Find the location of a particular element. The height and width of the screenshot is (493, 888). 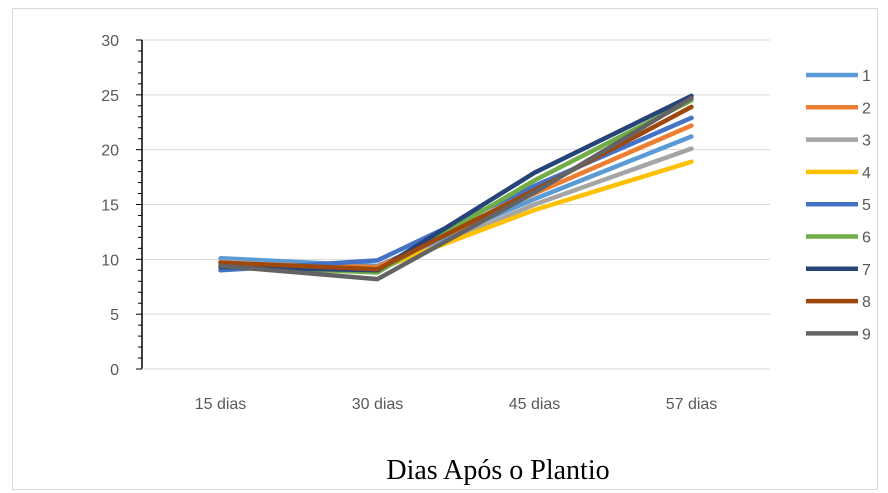

legend-label-4: 4 is located at coordinates (866, 173).